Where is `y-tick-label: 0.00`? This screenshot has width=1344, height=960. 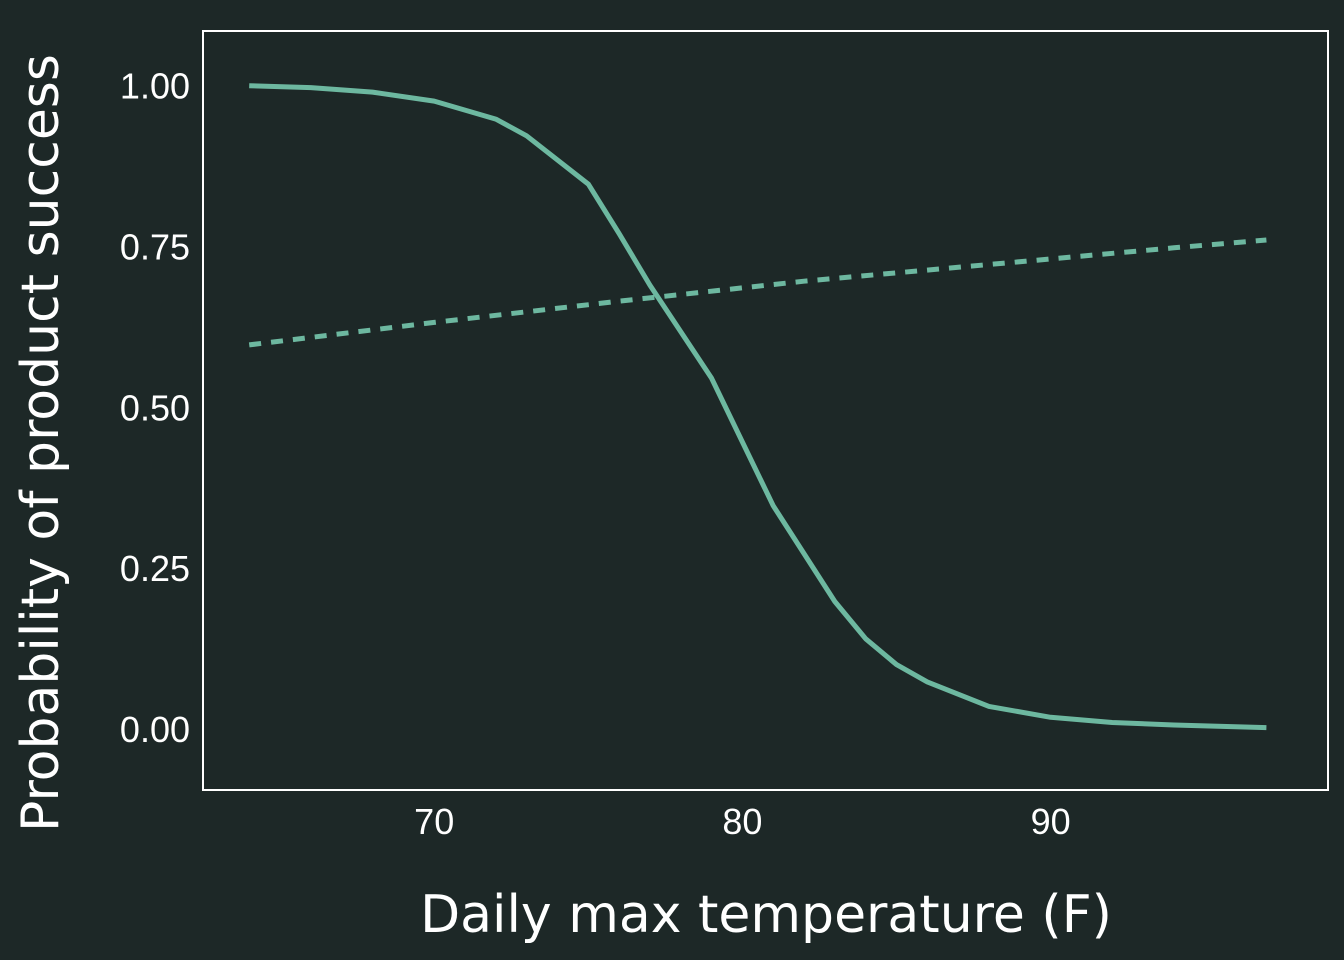
y-tick-label: 0.00 is located at coordinates (155, 729).